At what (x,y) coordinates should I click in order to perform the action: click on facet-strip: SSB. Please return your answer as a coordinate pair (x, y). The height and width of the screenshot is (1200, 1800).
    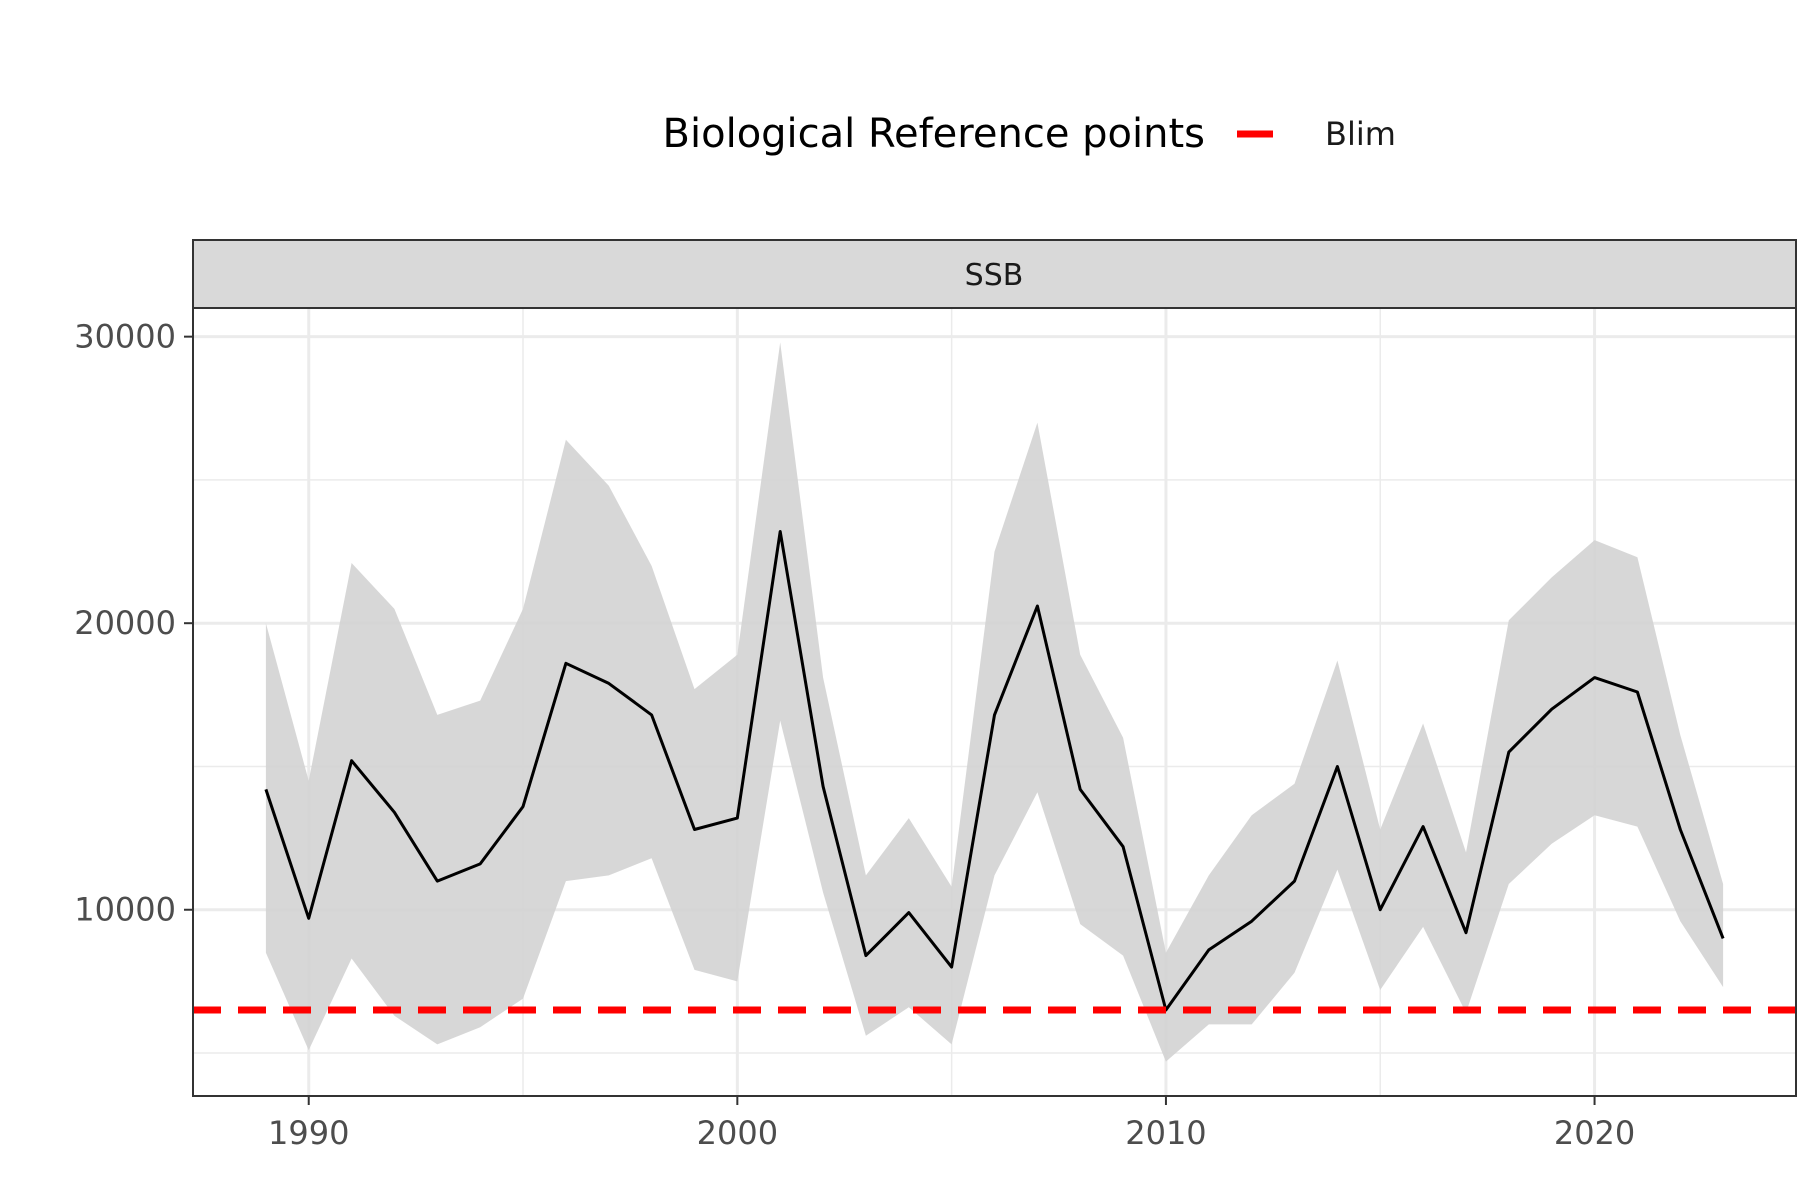
    Looking at the image, I should click on (994, 274).